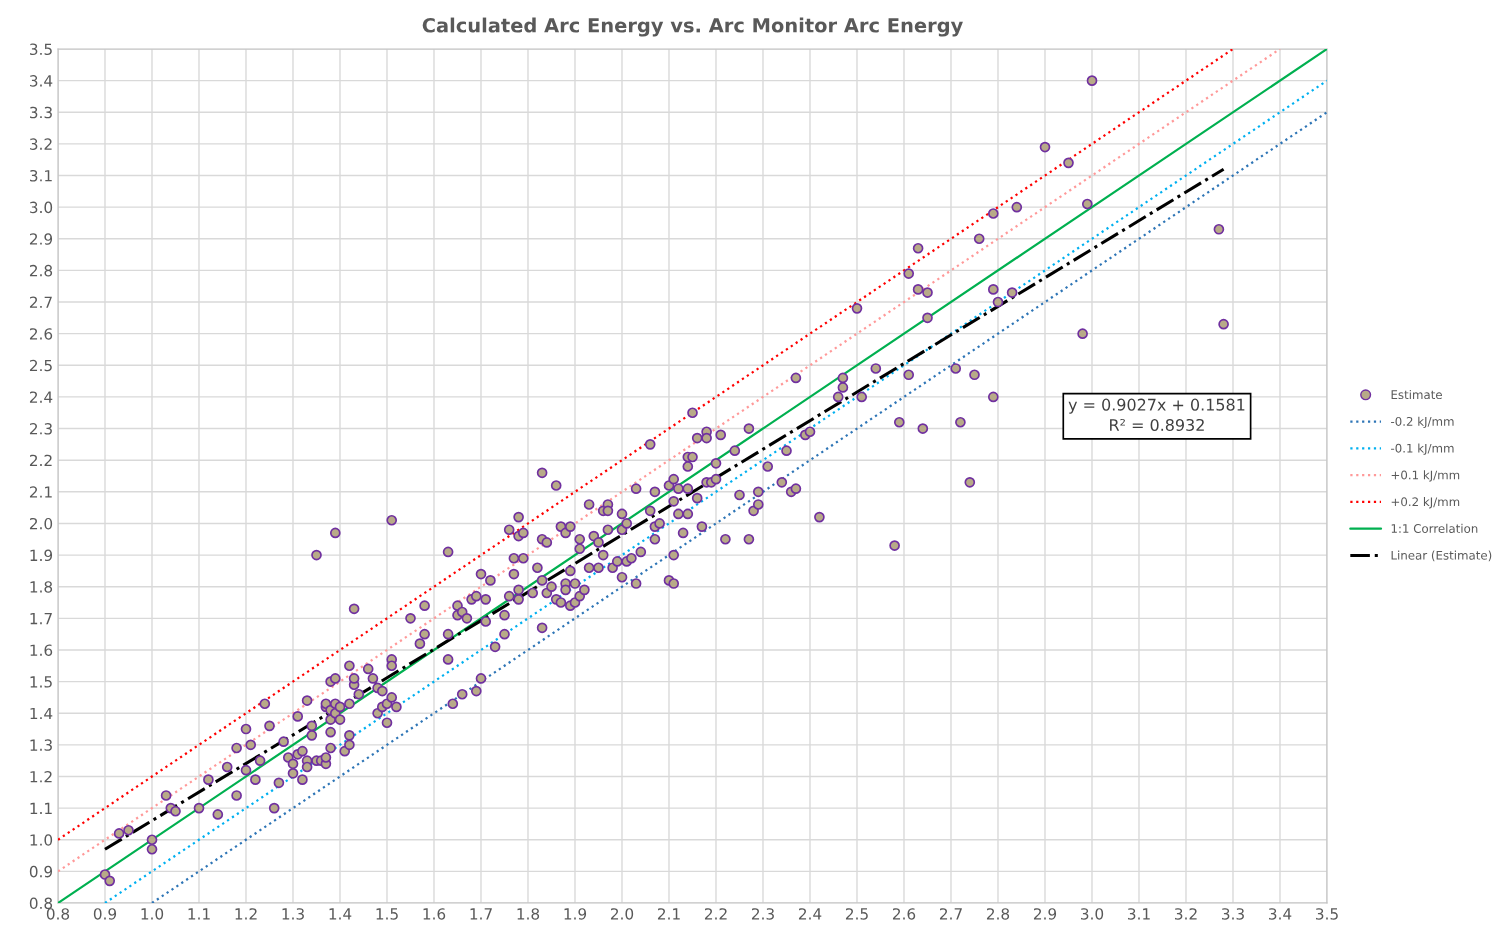 The height and width of the screenshot is (942, 1503). What do you see at coordinates (692, 27) in the screenshot?
I see `chart-title: Calculated Arc Energy vs. Arc Monitor Arc Energy` at bounding box center [692, 27].